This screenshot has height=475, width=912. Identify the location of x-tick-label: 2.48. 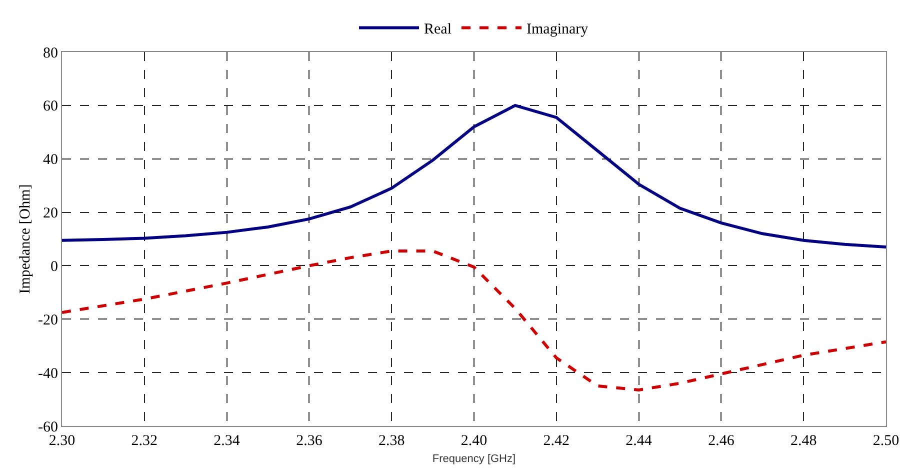
(803, 441).